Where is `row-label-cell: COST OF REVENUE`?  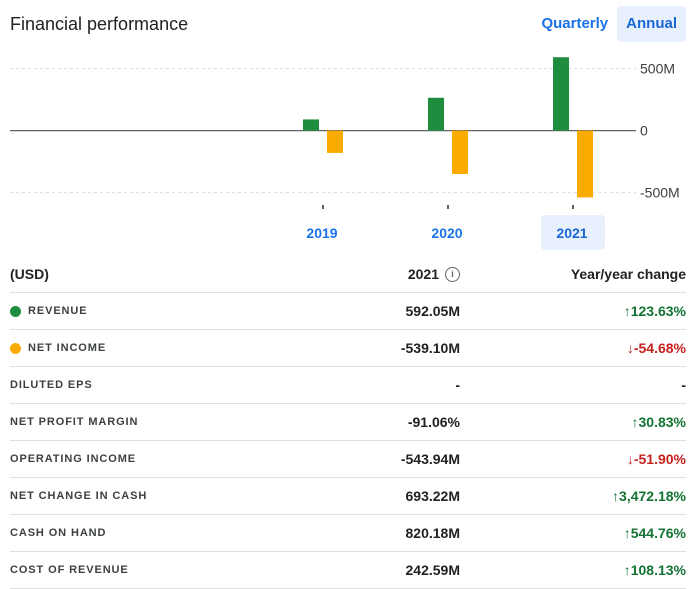 row-label-cell: COST OF REVENUE is located at coordinates (135, 570).